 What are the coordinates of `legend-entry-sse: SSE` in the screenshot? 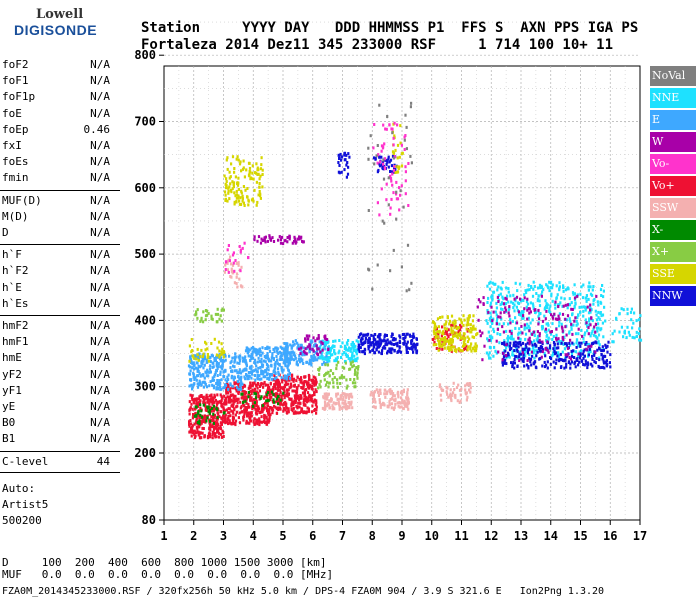 It's located at (673, 274).